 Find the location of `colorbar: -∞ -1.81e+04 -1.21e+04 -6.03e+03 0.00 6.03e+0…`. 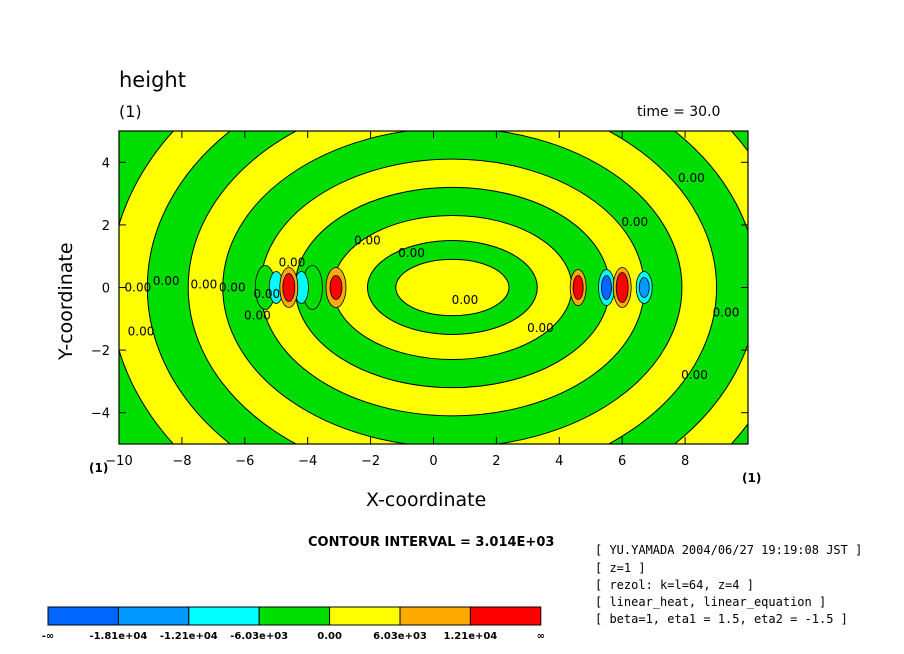

colorbar: -∞ -1.81e+04 -1.21e+04 -6.03e+03 0.00 6.03e+0… is located at coordinates (293, 624).